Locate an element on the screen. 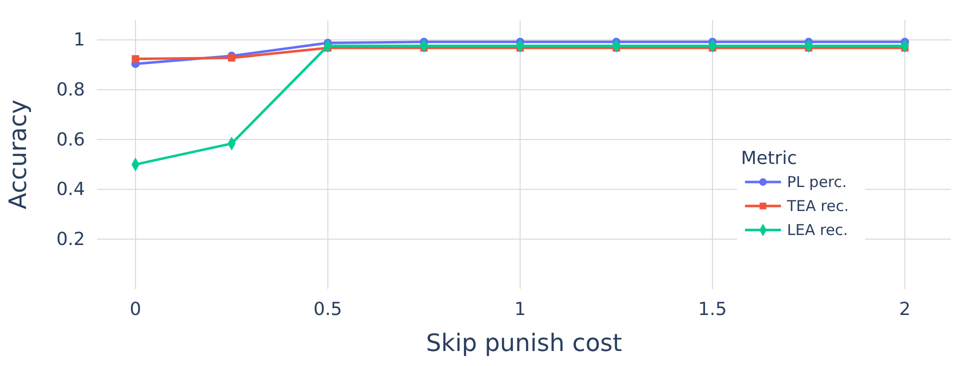 The width and height of the screenshot is (976, 366). y-tick-label: 0.6 is located at coordinates (70, 139).